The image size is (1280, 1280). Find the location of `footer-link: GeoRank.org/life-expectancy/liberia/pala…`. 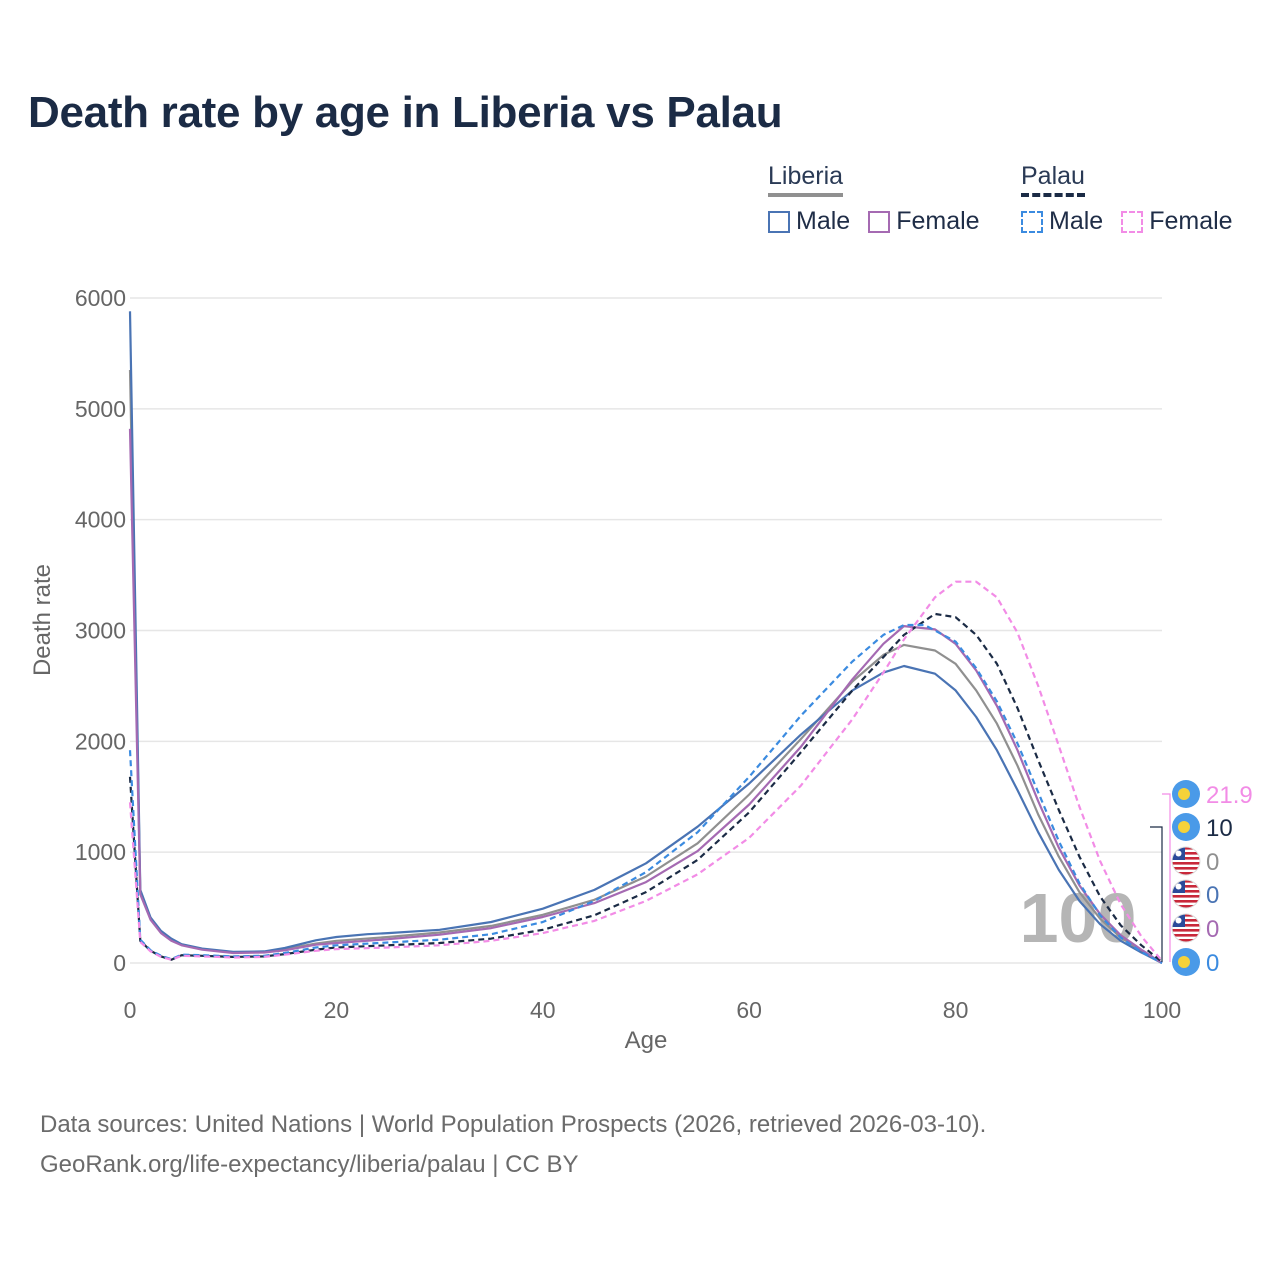

footer-link: GeoRank.org/life-expectancy/liberia/pala… is located at coordinates (309, 1164).